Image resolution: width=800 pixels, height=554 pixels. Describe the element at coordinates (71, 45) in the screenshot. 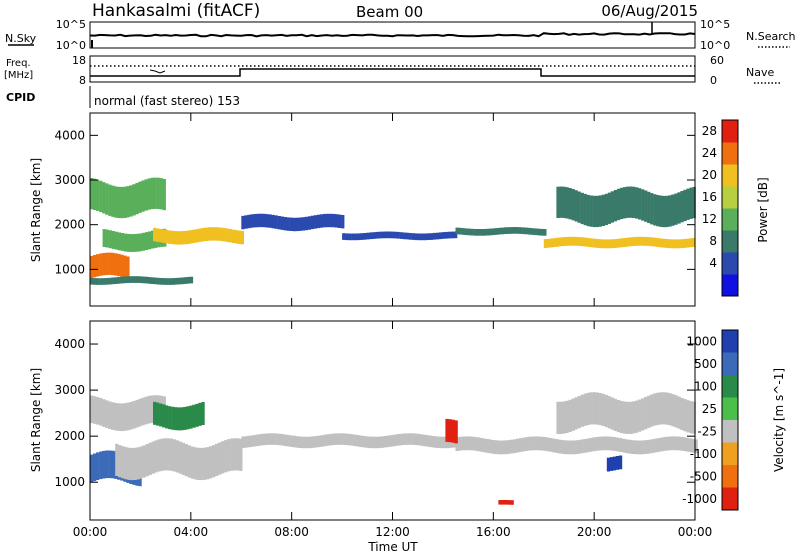

I see `nsky-tick-bottom: 10^0` at that location.